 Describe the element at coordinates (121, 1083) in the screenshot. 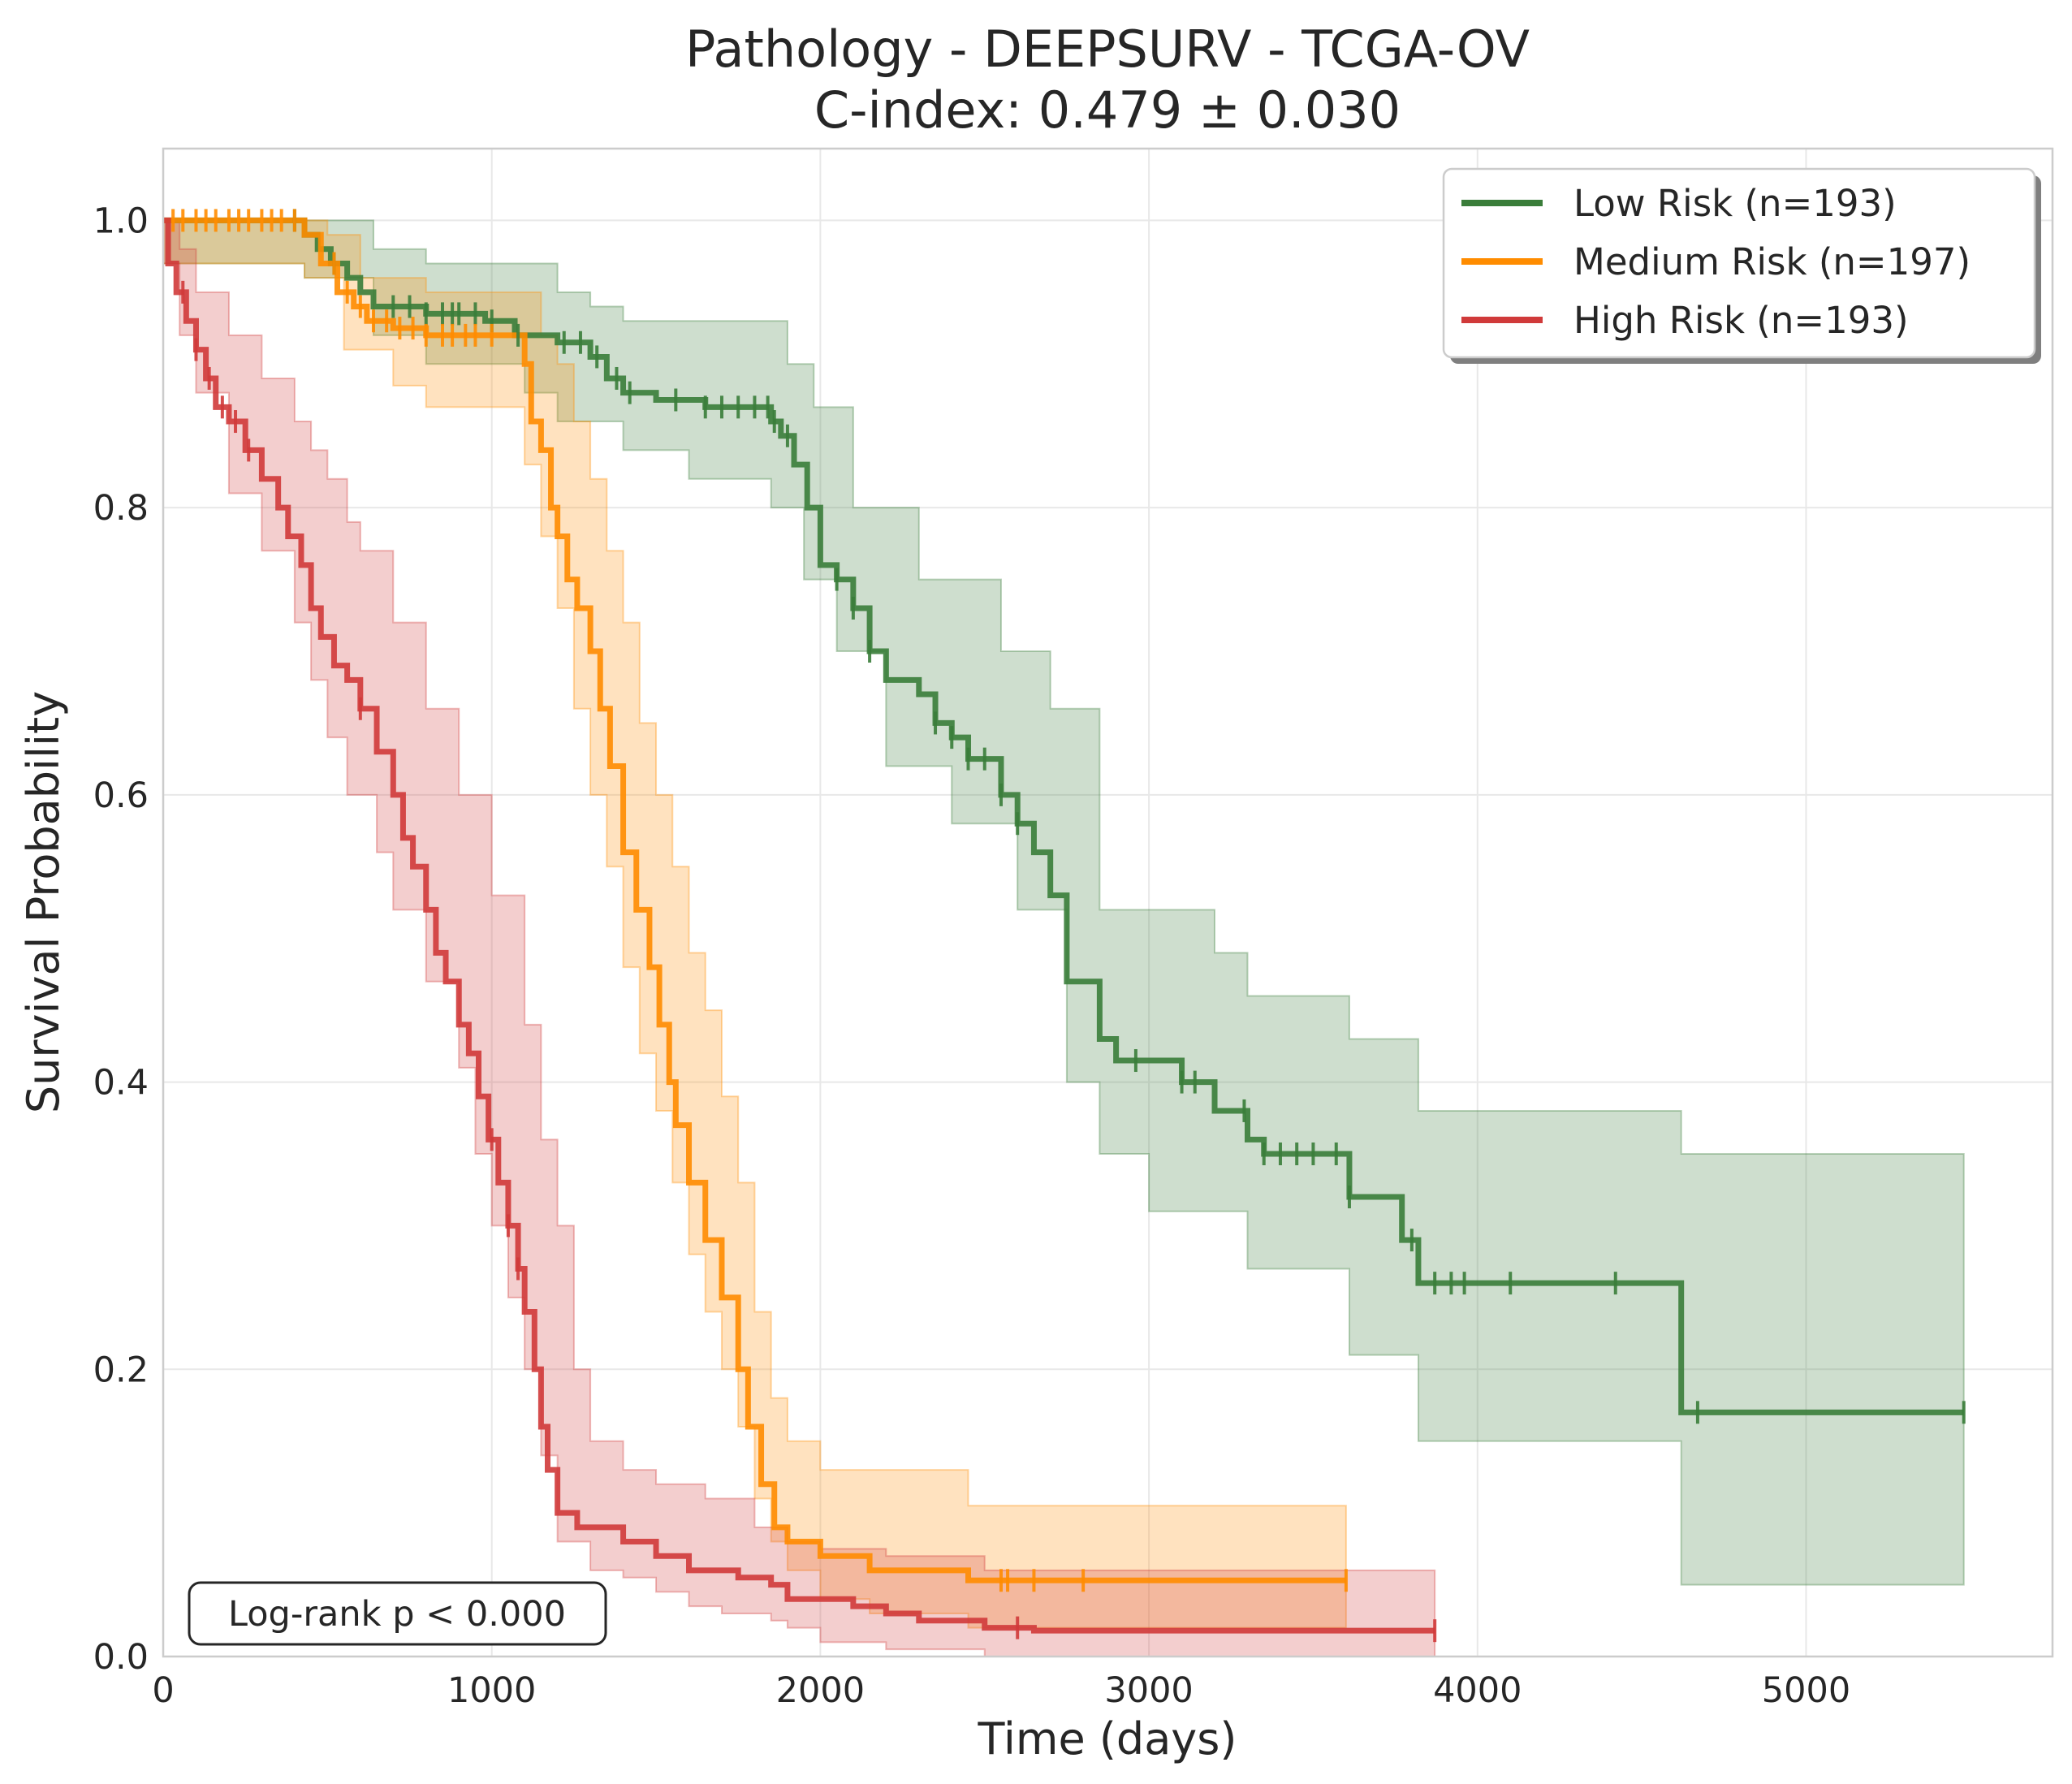

I see `y-tick-label: 0.4` at that location.